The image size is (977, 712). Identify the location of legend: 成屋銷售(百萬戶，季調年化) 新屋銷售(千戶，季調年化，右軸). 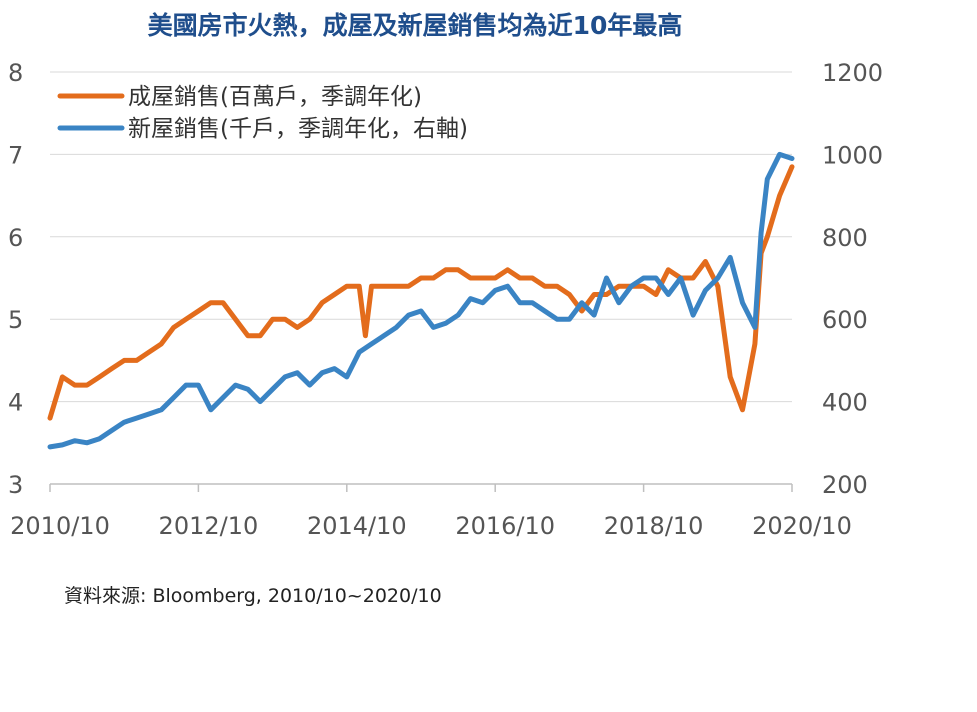
(262, 113).